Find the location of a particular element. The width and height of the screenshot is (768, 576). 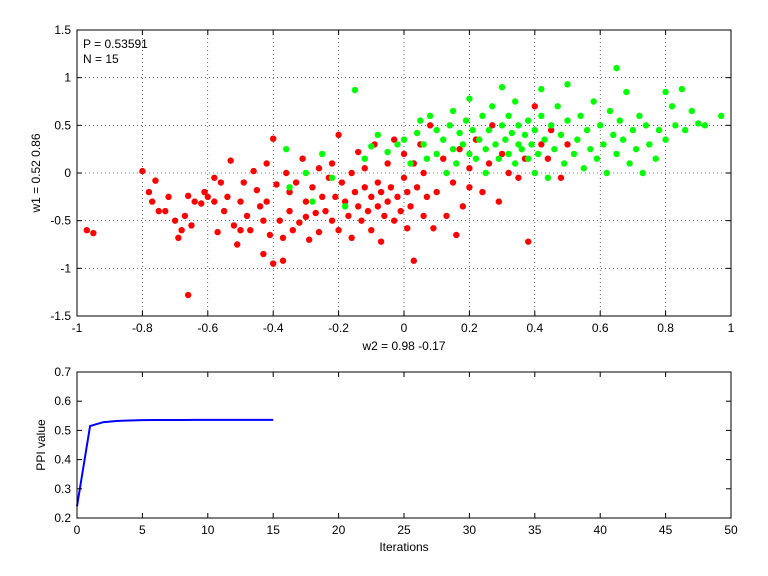

x-tick-label: -1 is located at coordinates (77, 328).